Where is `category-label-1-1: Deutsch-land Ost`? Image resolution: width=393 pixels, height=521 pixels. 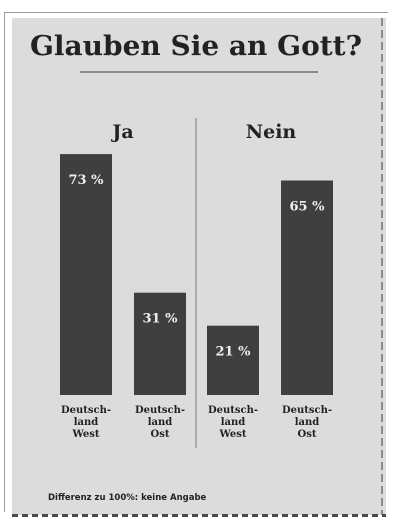 category-label-1-1: Deutsch-land Ost is located at coordinates (307, 422).